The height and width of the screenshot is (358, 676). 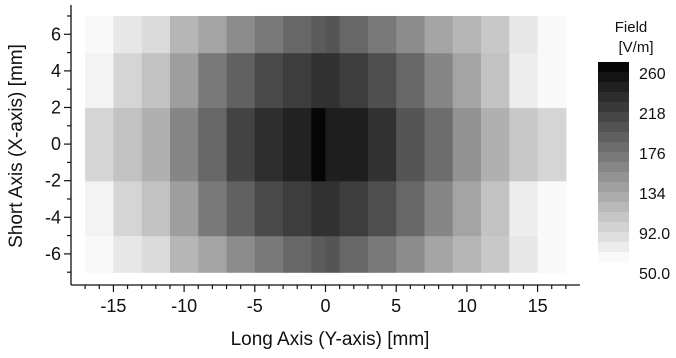 I want to click on y-axis-ticks: -6 -4 -2 0 2 4 6, so click(x=58, y=144).